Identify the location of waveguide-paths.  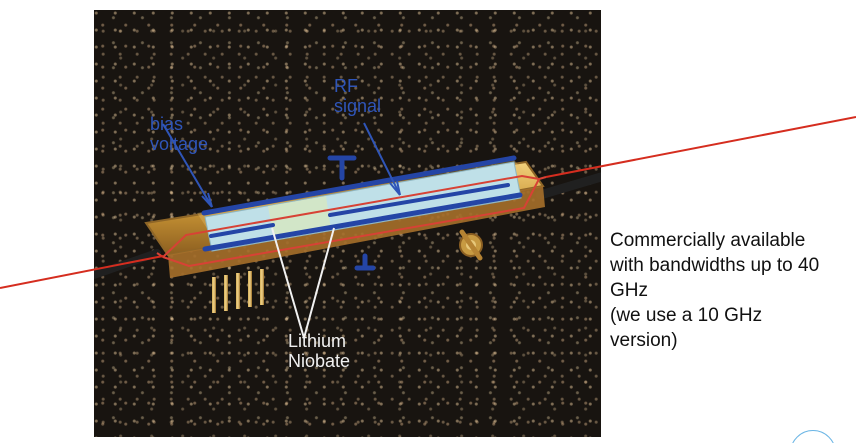
(351, 221).